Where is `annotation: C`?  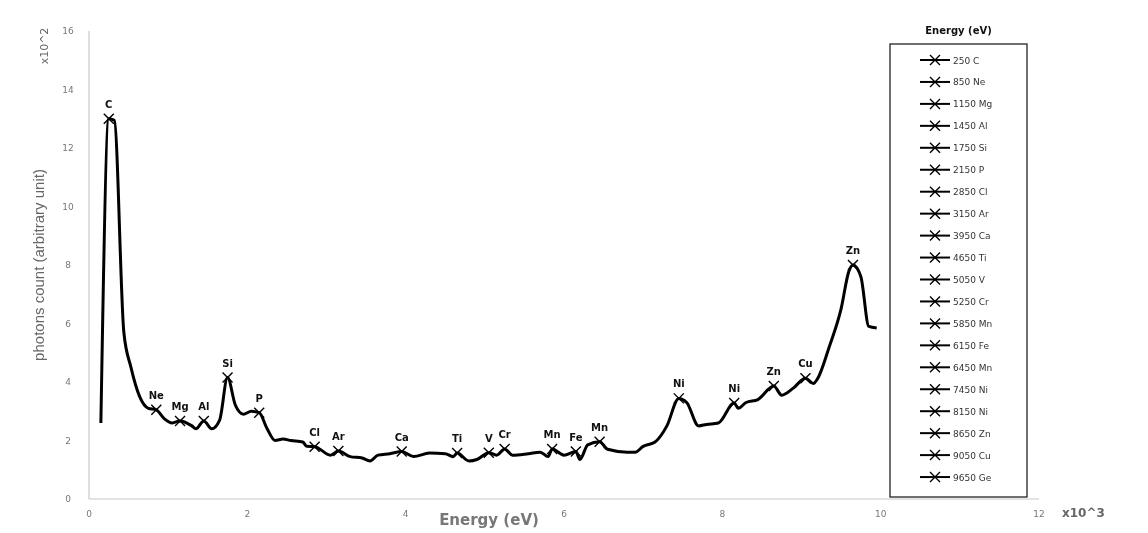
annotation: C is located at coordinates (109, 104).